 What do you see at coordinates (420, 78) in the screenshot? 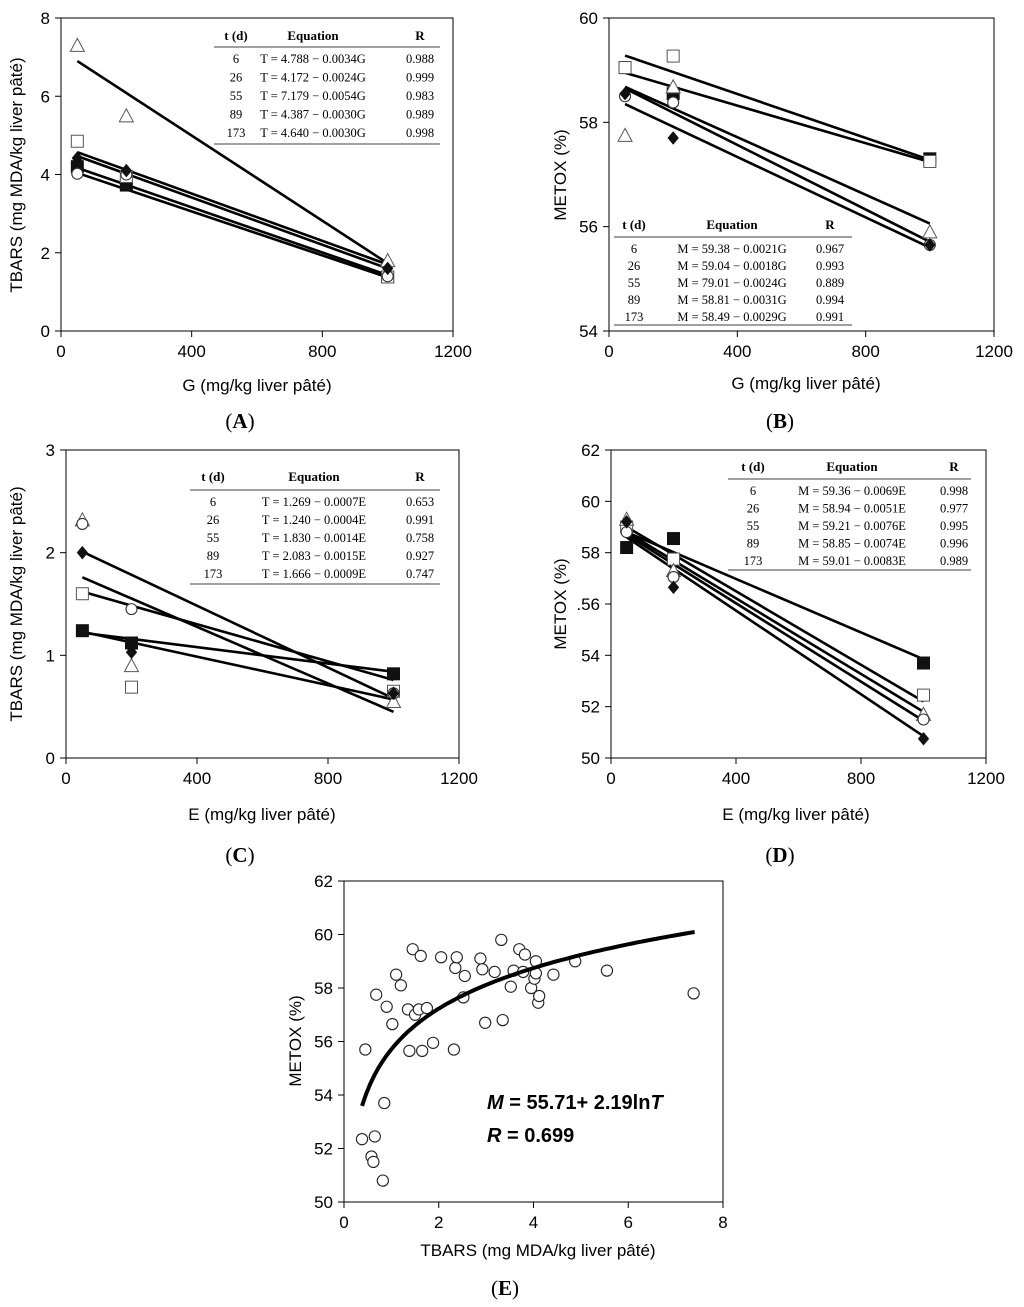
I see `table-cell: 0.999` at bounding box center [420, 78].